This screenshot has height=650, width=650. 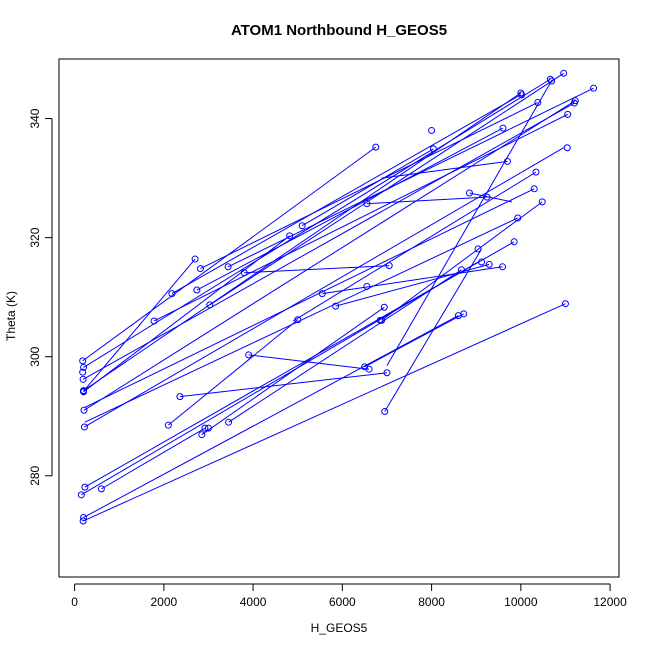 I want to click on x-tick-label: 12000, so click(x=610, y=602).